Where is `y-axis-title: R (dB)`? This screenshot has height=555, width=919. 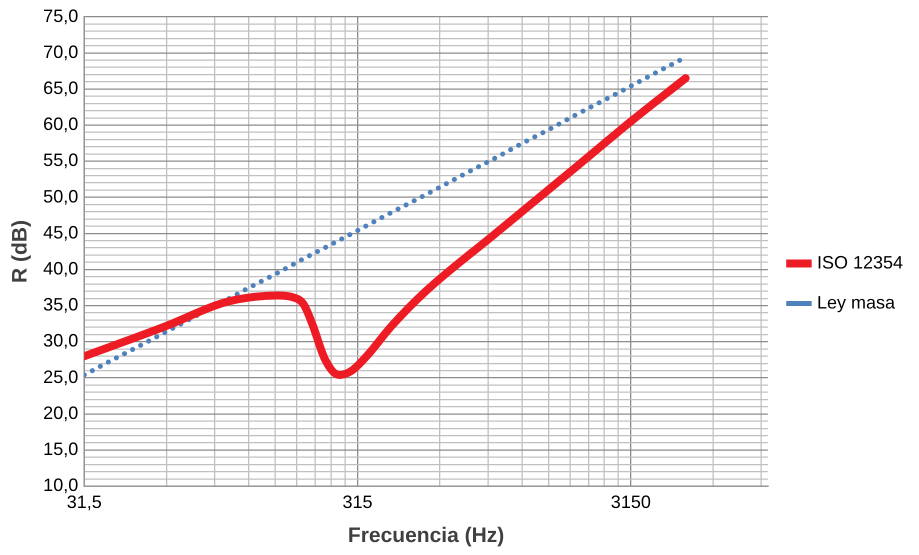 y-axis-title: R (dB) is located at coordinates (20, 251).